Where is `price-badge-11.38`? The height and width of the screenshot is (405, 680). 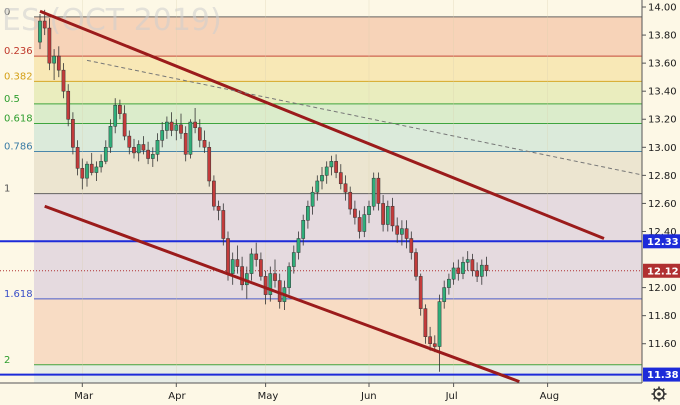 price-badge-11.38 is located at coordinates (661, 374).